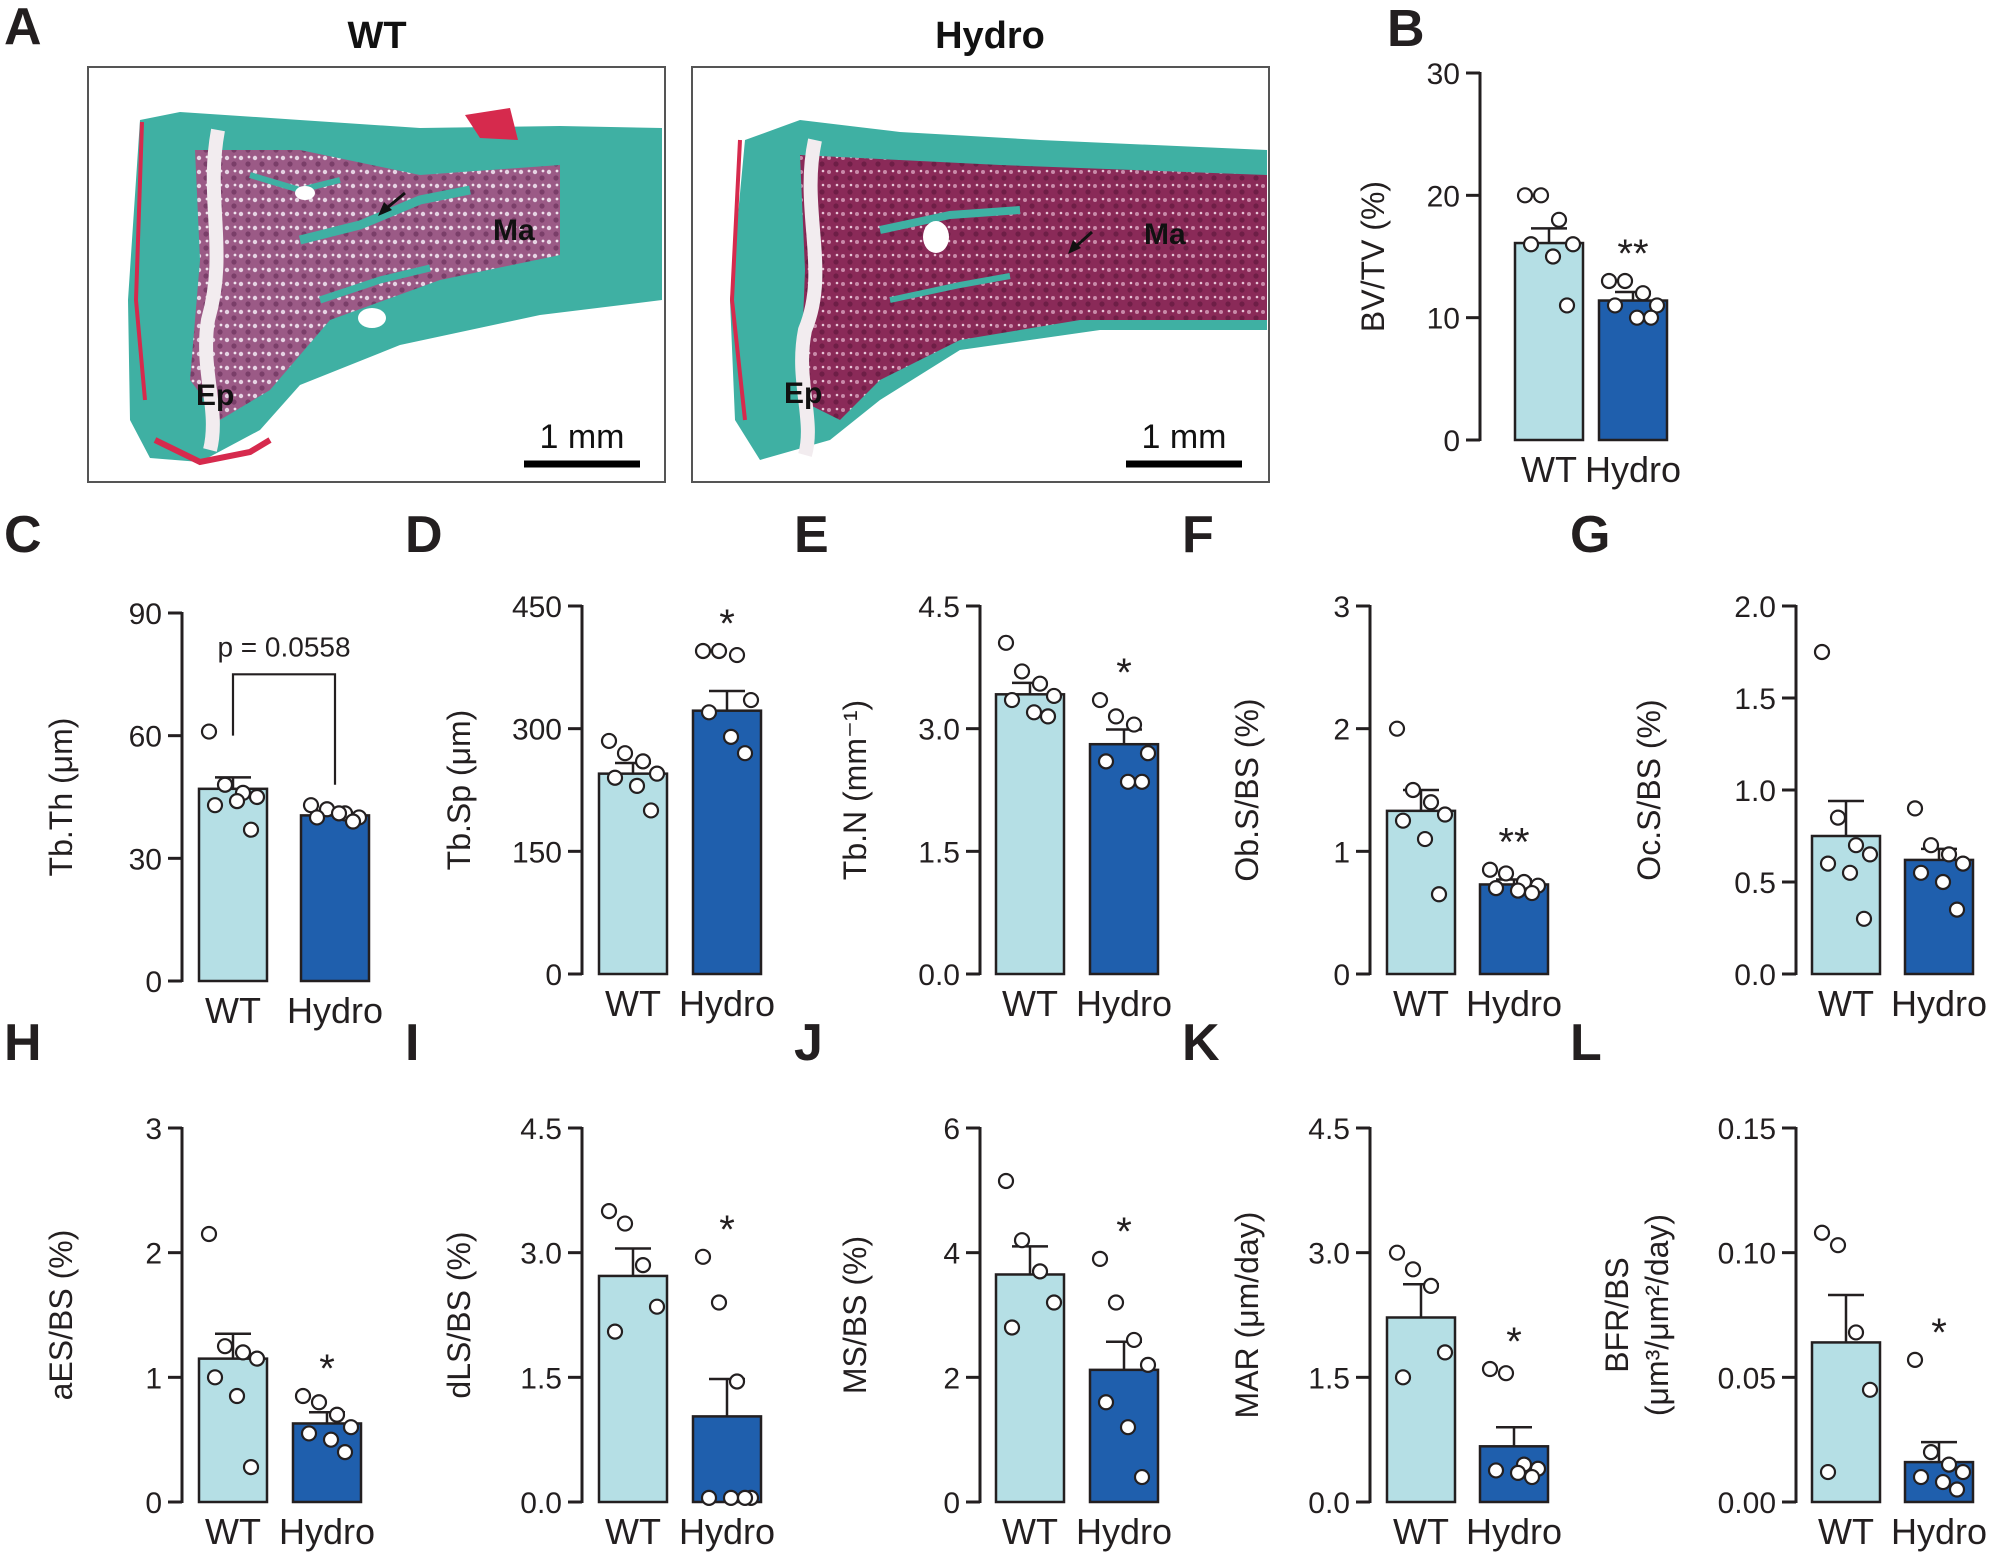 The height and width of the screenshot is (1562, 2005). I want to click on y-tick-label-g-0: 0.0, so click(1755, 975).